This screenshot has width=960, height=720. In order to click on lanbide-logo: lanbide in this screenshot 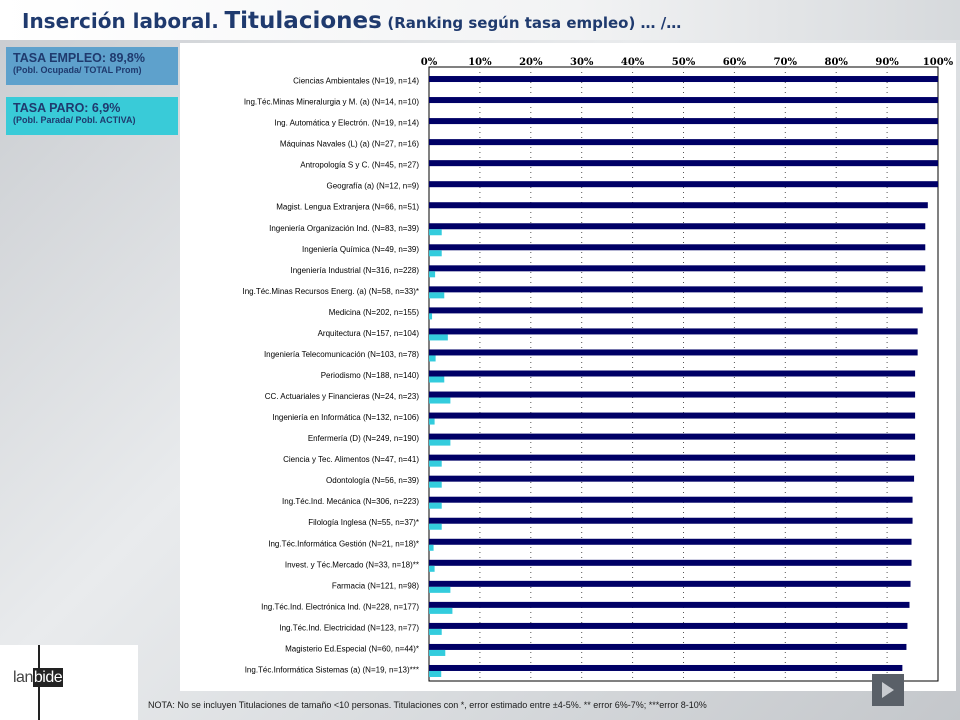, I will do `click(69, 682)`.